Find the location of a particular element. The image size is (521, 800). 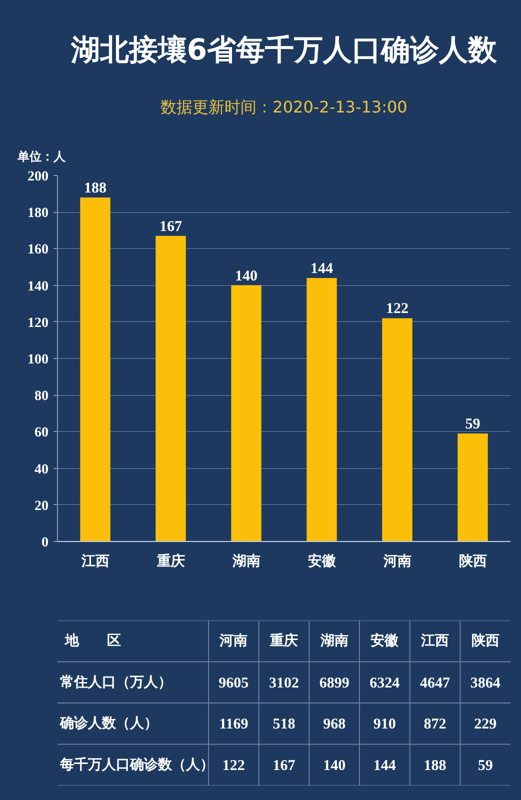

data-label: 9605 is located at coordinates (233, 683).